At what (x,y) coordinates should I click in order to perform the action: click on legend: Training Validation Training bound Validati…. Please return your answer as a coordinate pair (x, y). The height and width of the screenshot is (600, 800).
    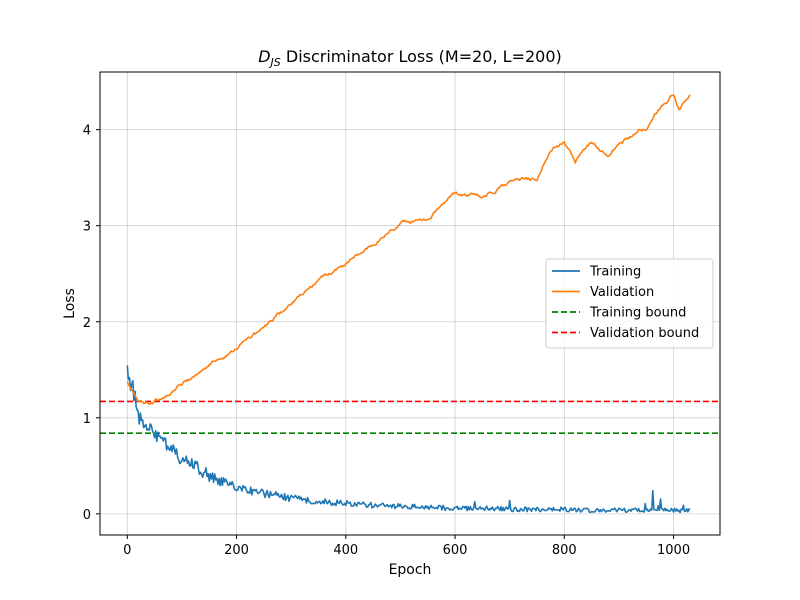
    Looking at the image, I should click on (629, 303).